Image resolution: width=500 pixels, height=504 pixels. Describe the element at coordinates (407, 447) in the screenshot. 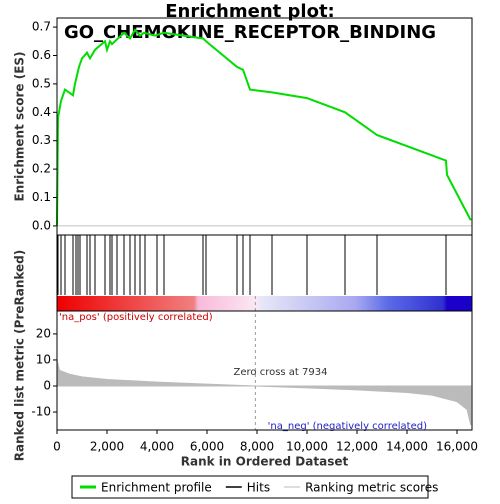

I see `x-tick-label: 14,000` at that location.